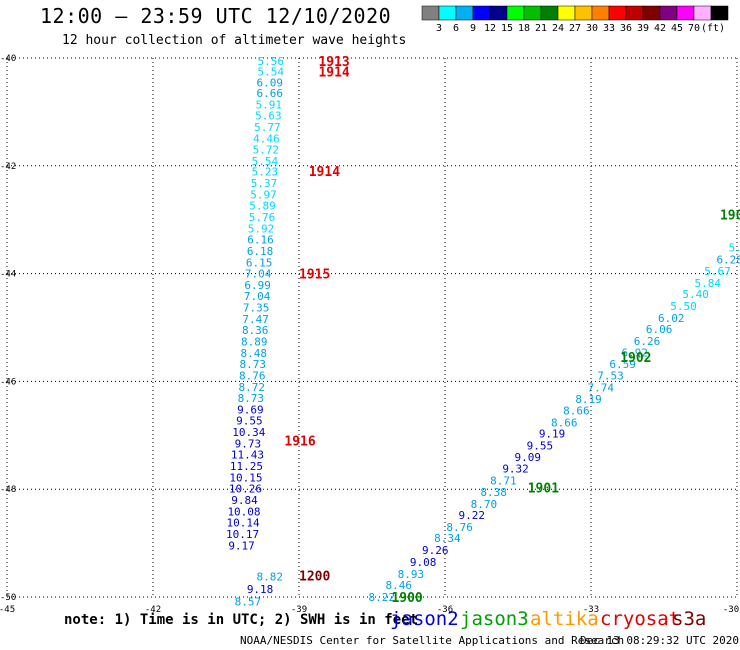  Describe the element at coordinates (255, 330) in the screenshot. I see `swh-value-label: 8.36` at that location.